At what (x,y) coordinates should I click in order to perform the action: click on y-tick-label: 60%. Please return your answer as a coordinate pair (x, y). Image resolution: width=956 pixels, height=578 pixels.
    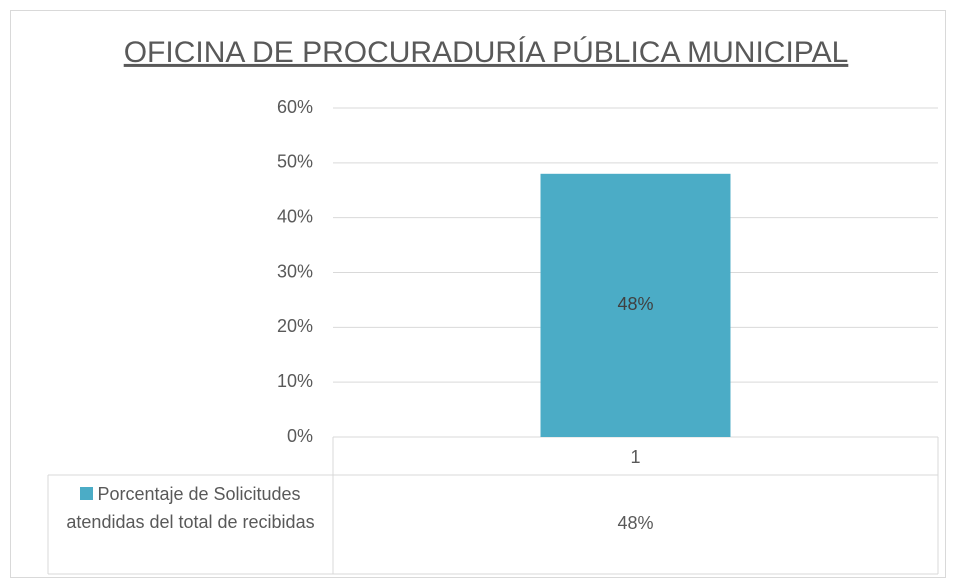
    Looking at the image, I should click on (295, 107).